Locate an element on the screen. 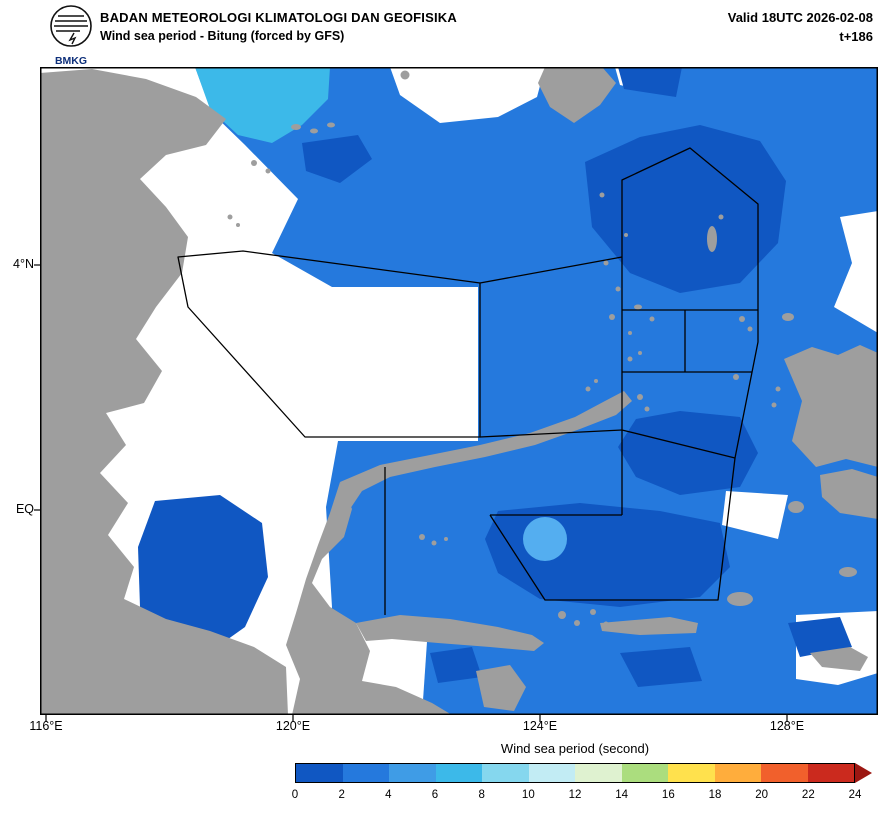 This screenshot has width=895, height=820. product-title: Wind sea period - Bitung (forced by GFS) is located at coordinates (222, 36).